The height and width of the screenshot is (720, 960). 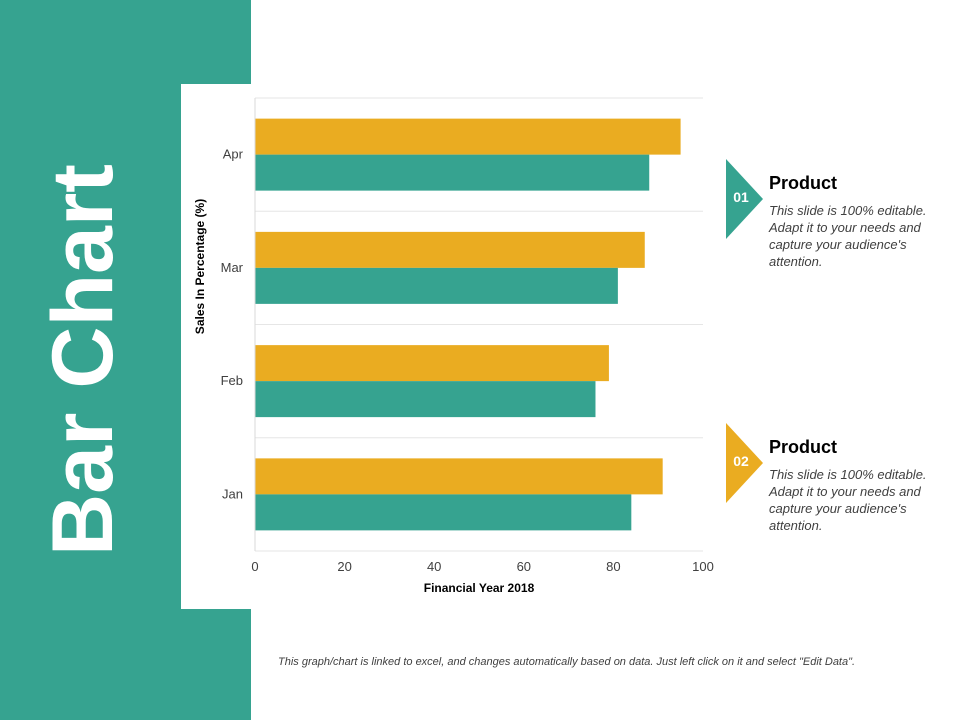 What do you see at coordinates (200, 266) in the screenshot?
I see `y-axis-title: Sales In Percentage (%)` at bounding box center [200, 266].